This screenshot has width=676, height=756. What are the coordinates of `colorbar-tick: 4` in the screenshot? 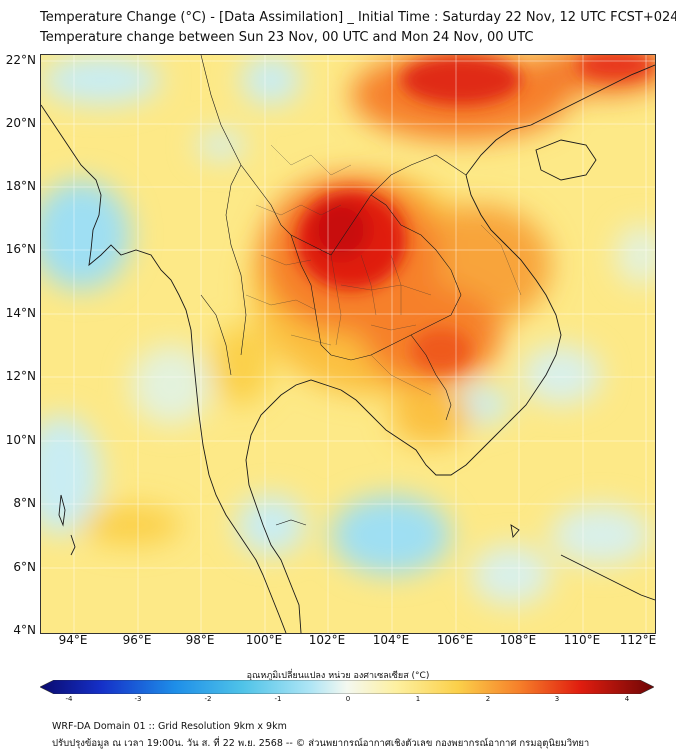 It's located at (627, 699).